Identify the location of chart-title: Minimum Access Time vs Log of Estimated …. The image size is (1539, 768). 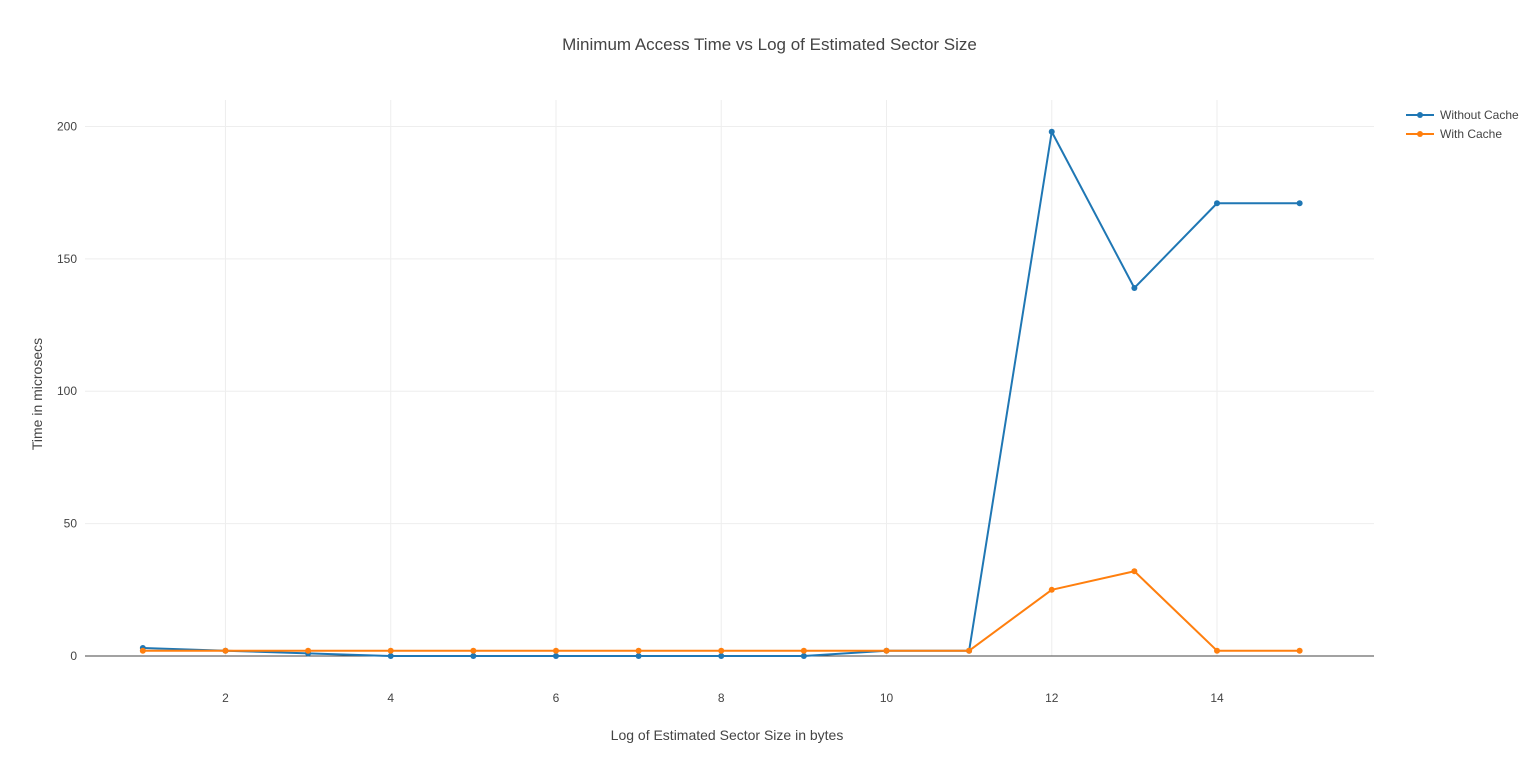
(769, 44).